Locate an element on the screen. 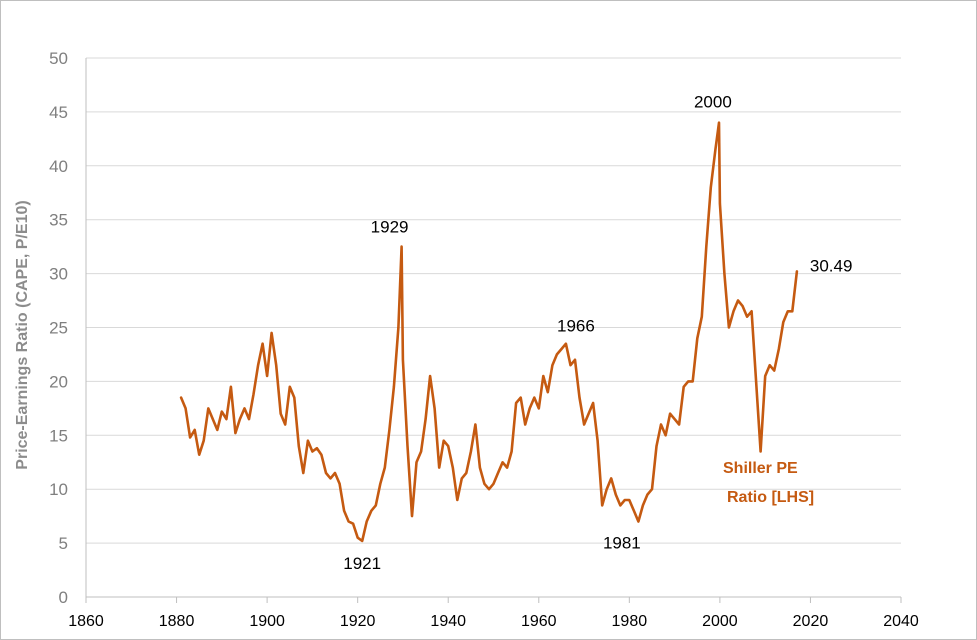  annotation-30.49: 30.49 is located at coordinates (831, 265).